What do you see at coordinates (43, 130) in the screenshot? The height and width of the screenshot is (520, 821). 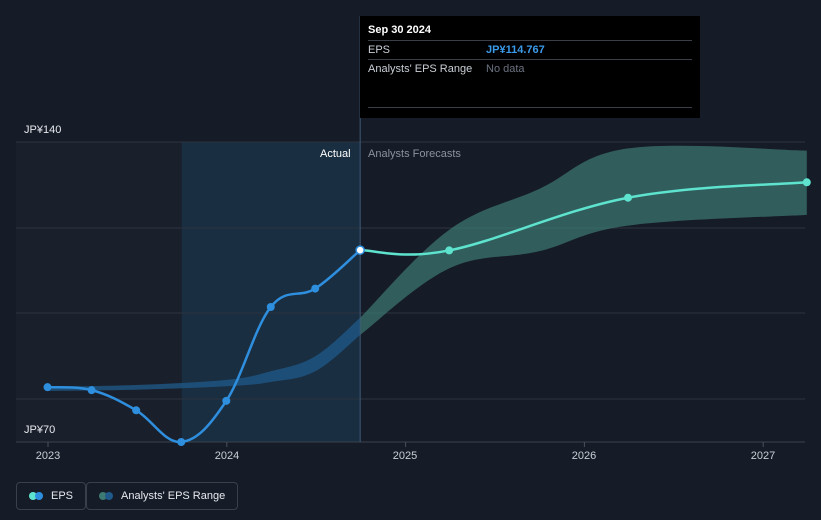 I see `y-axis-top-label: JP¥140` at bounding box center [43, 130].